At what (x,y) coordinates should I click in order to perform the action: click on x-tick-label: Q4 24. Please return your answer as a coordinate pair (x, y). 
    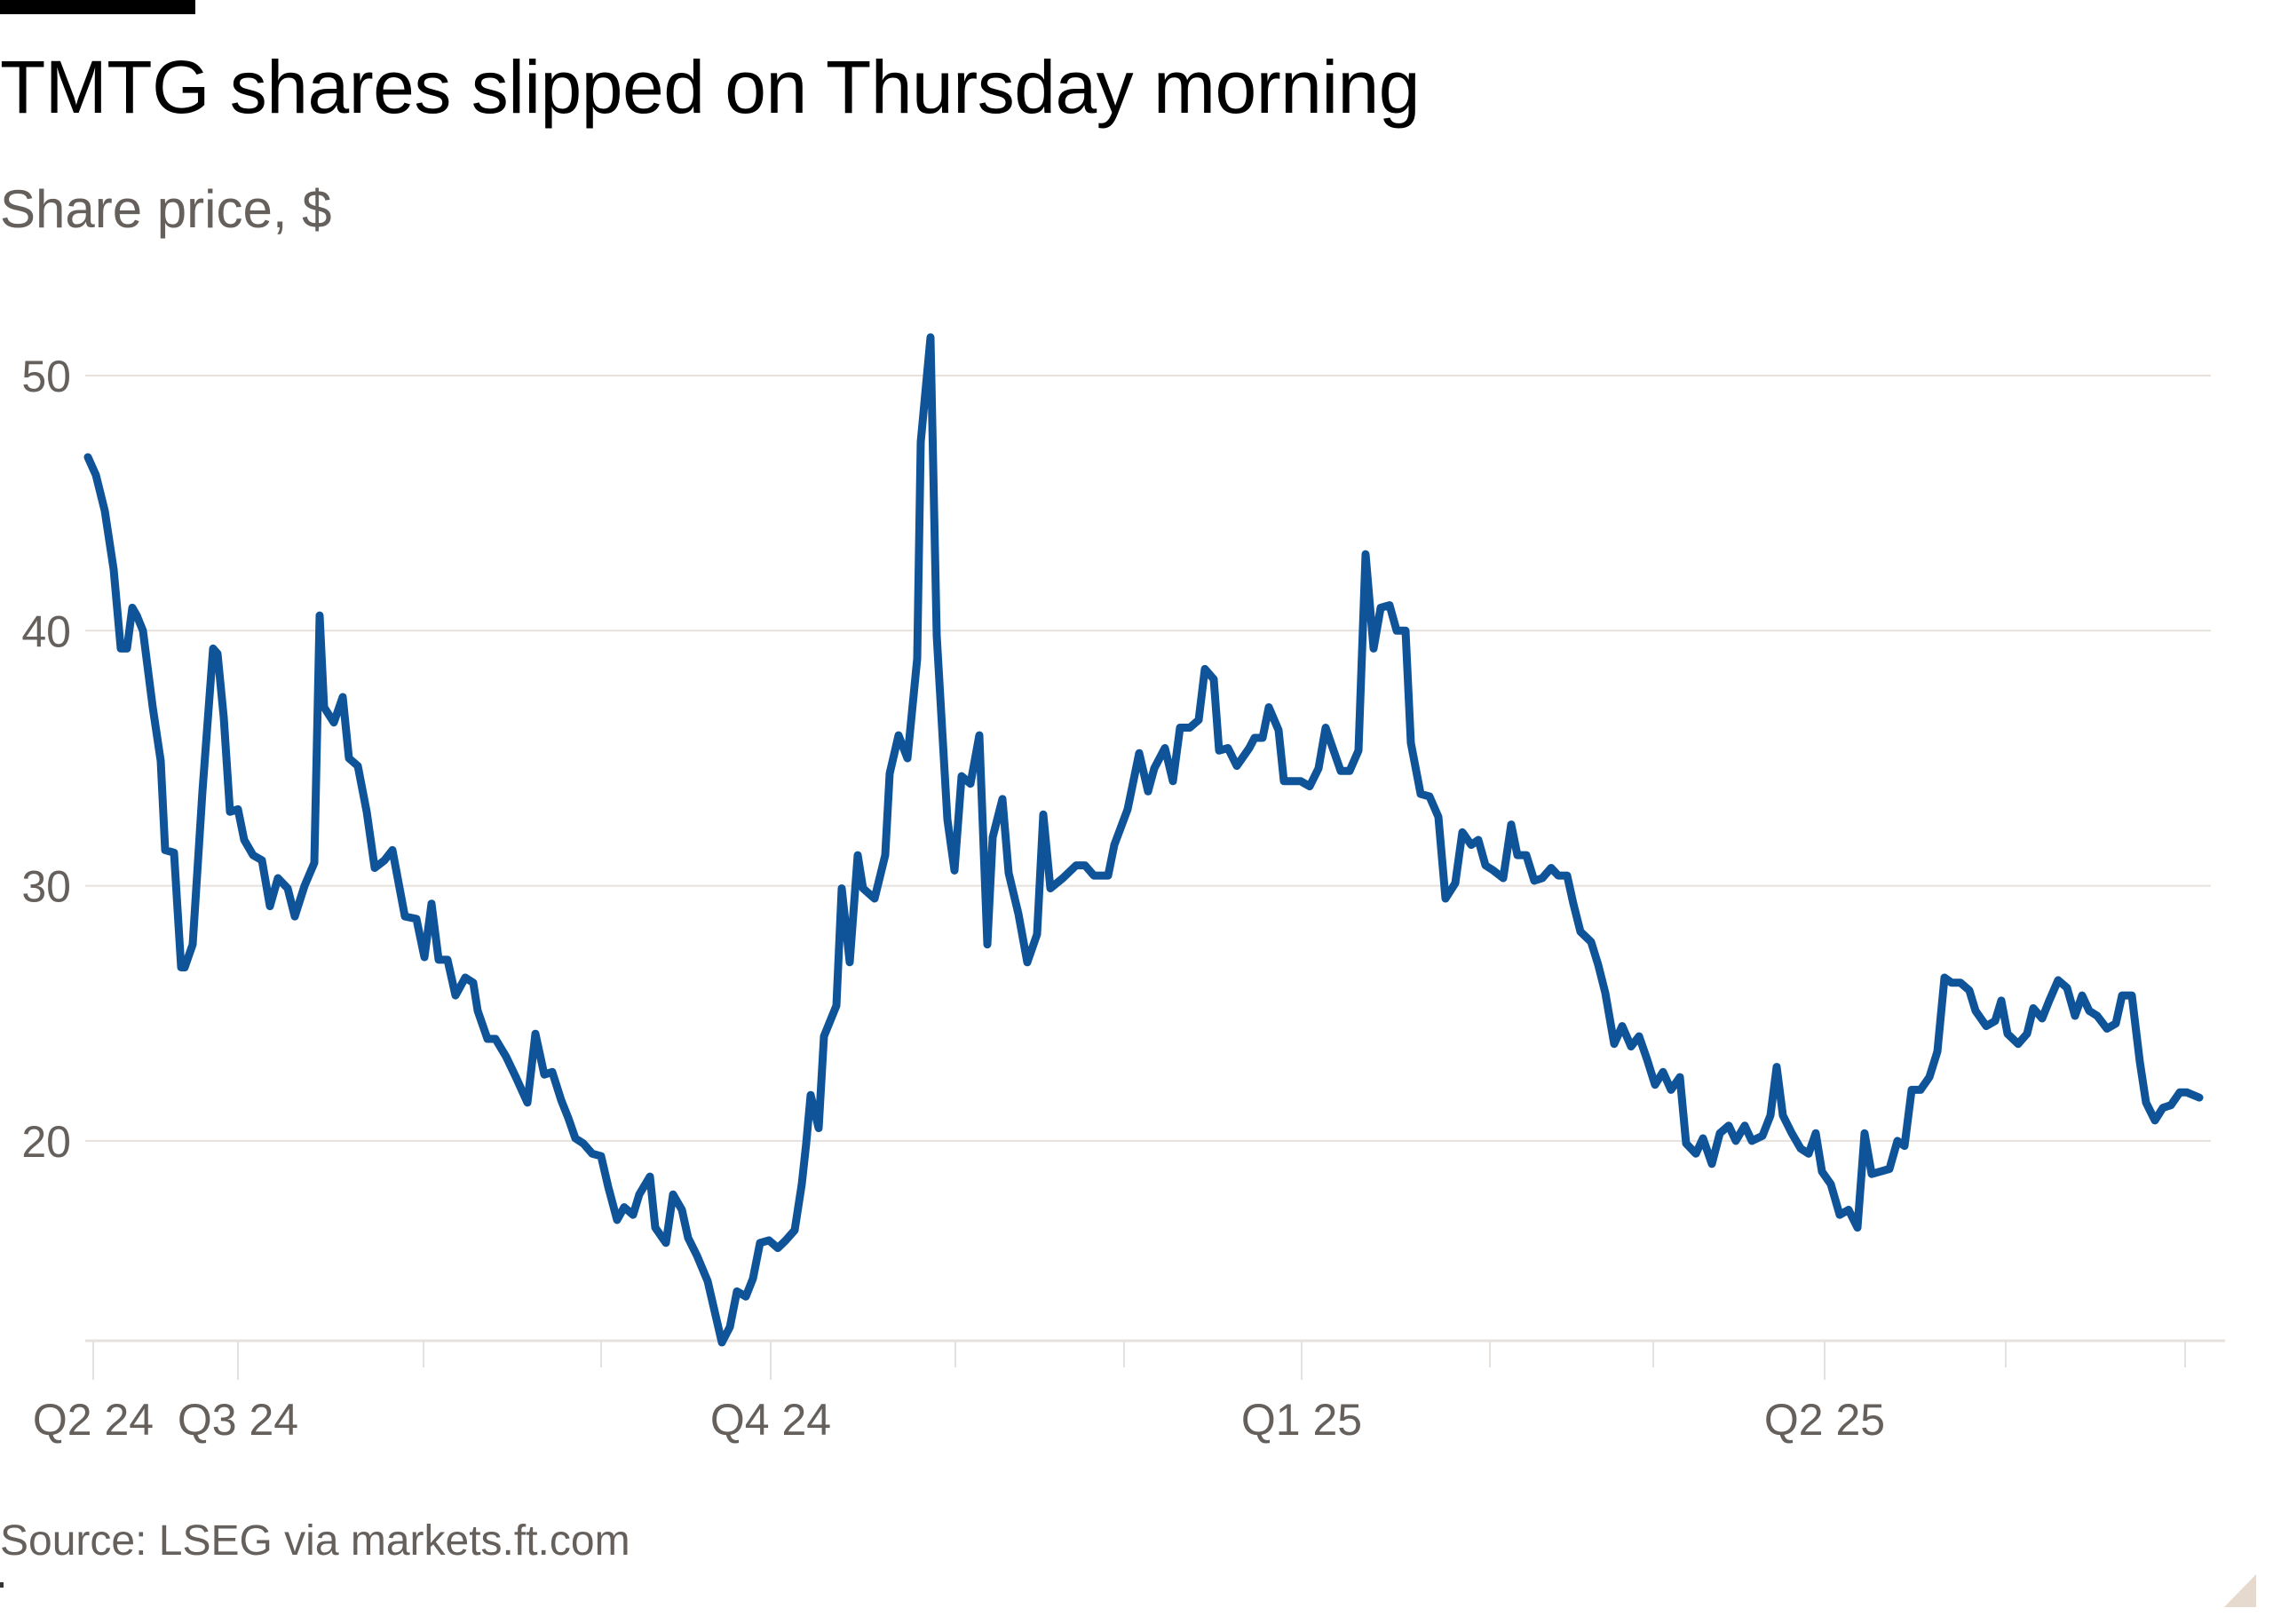
    Looking at the image, I should click on (770, 1420).